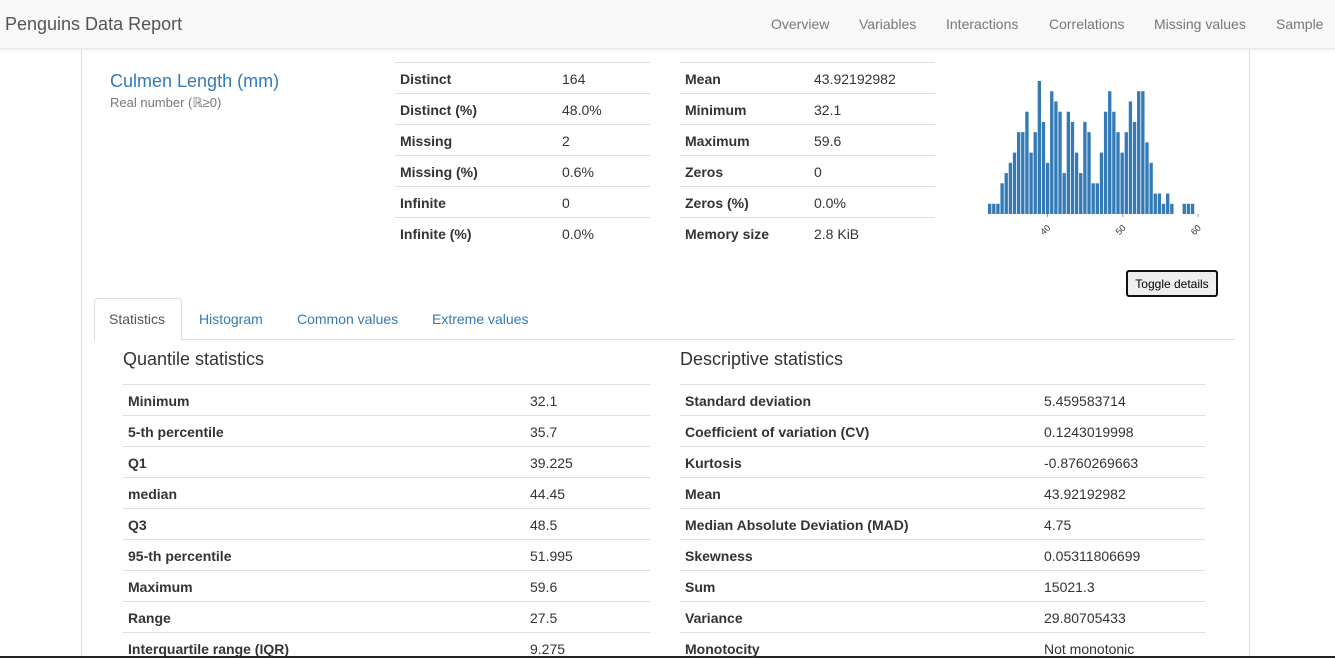 This screenshot has height=658, width=1335. Describe the element at coordinates (807, 77) in the screenshot. I see `table-row: Mean 43.92192982` at that location.